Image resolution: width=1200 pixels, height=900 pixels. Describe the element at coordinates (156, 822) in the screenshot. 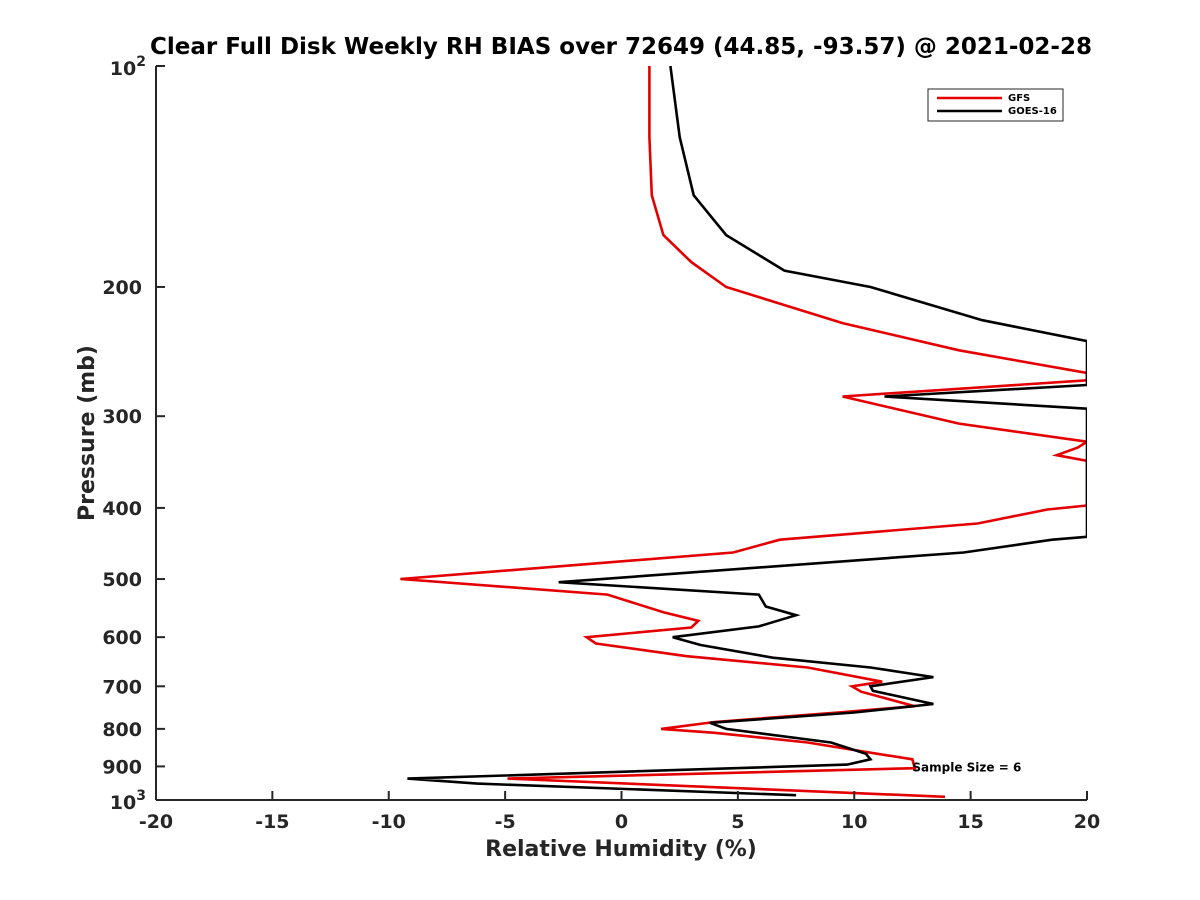

I see `x-tick-label: -20` at that location.